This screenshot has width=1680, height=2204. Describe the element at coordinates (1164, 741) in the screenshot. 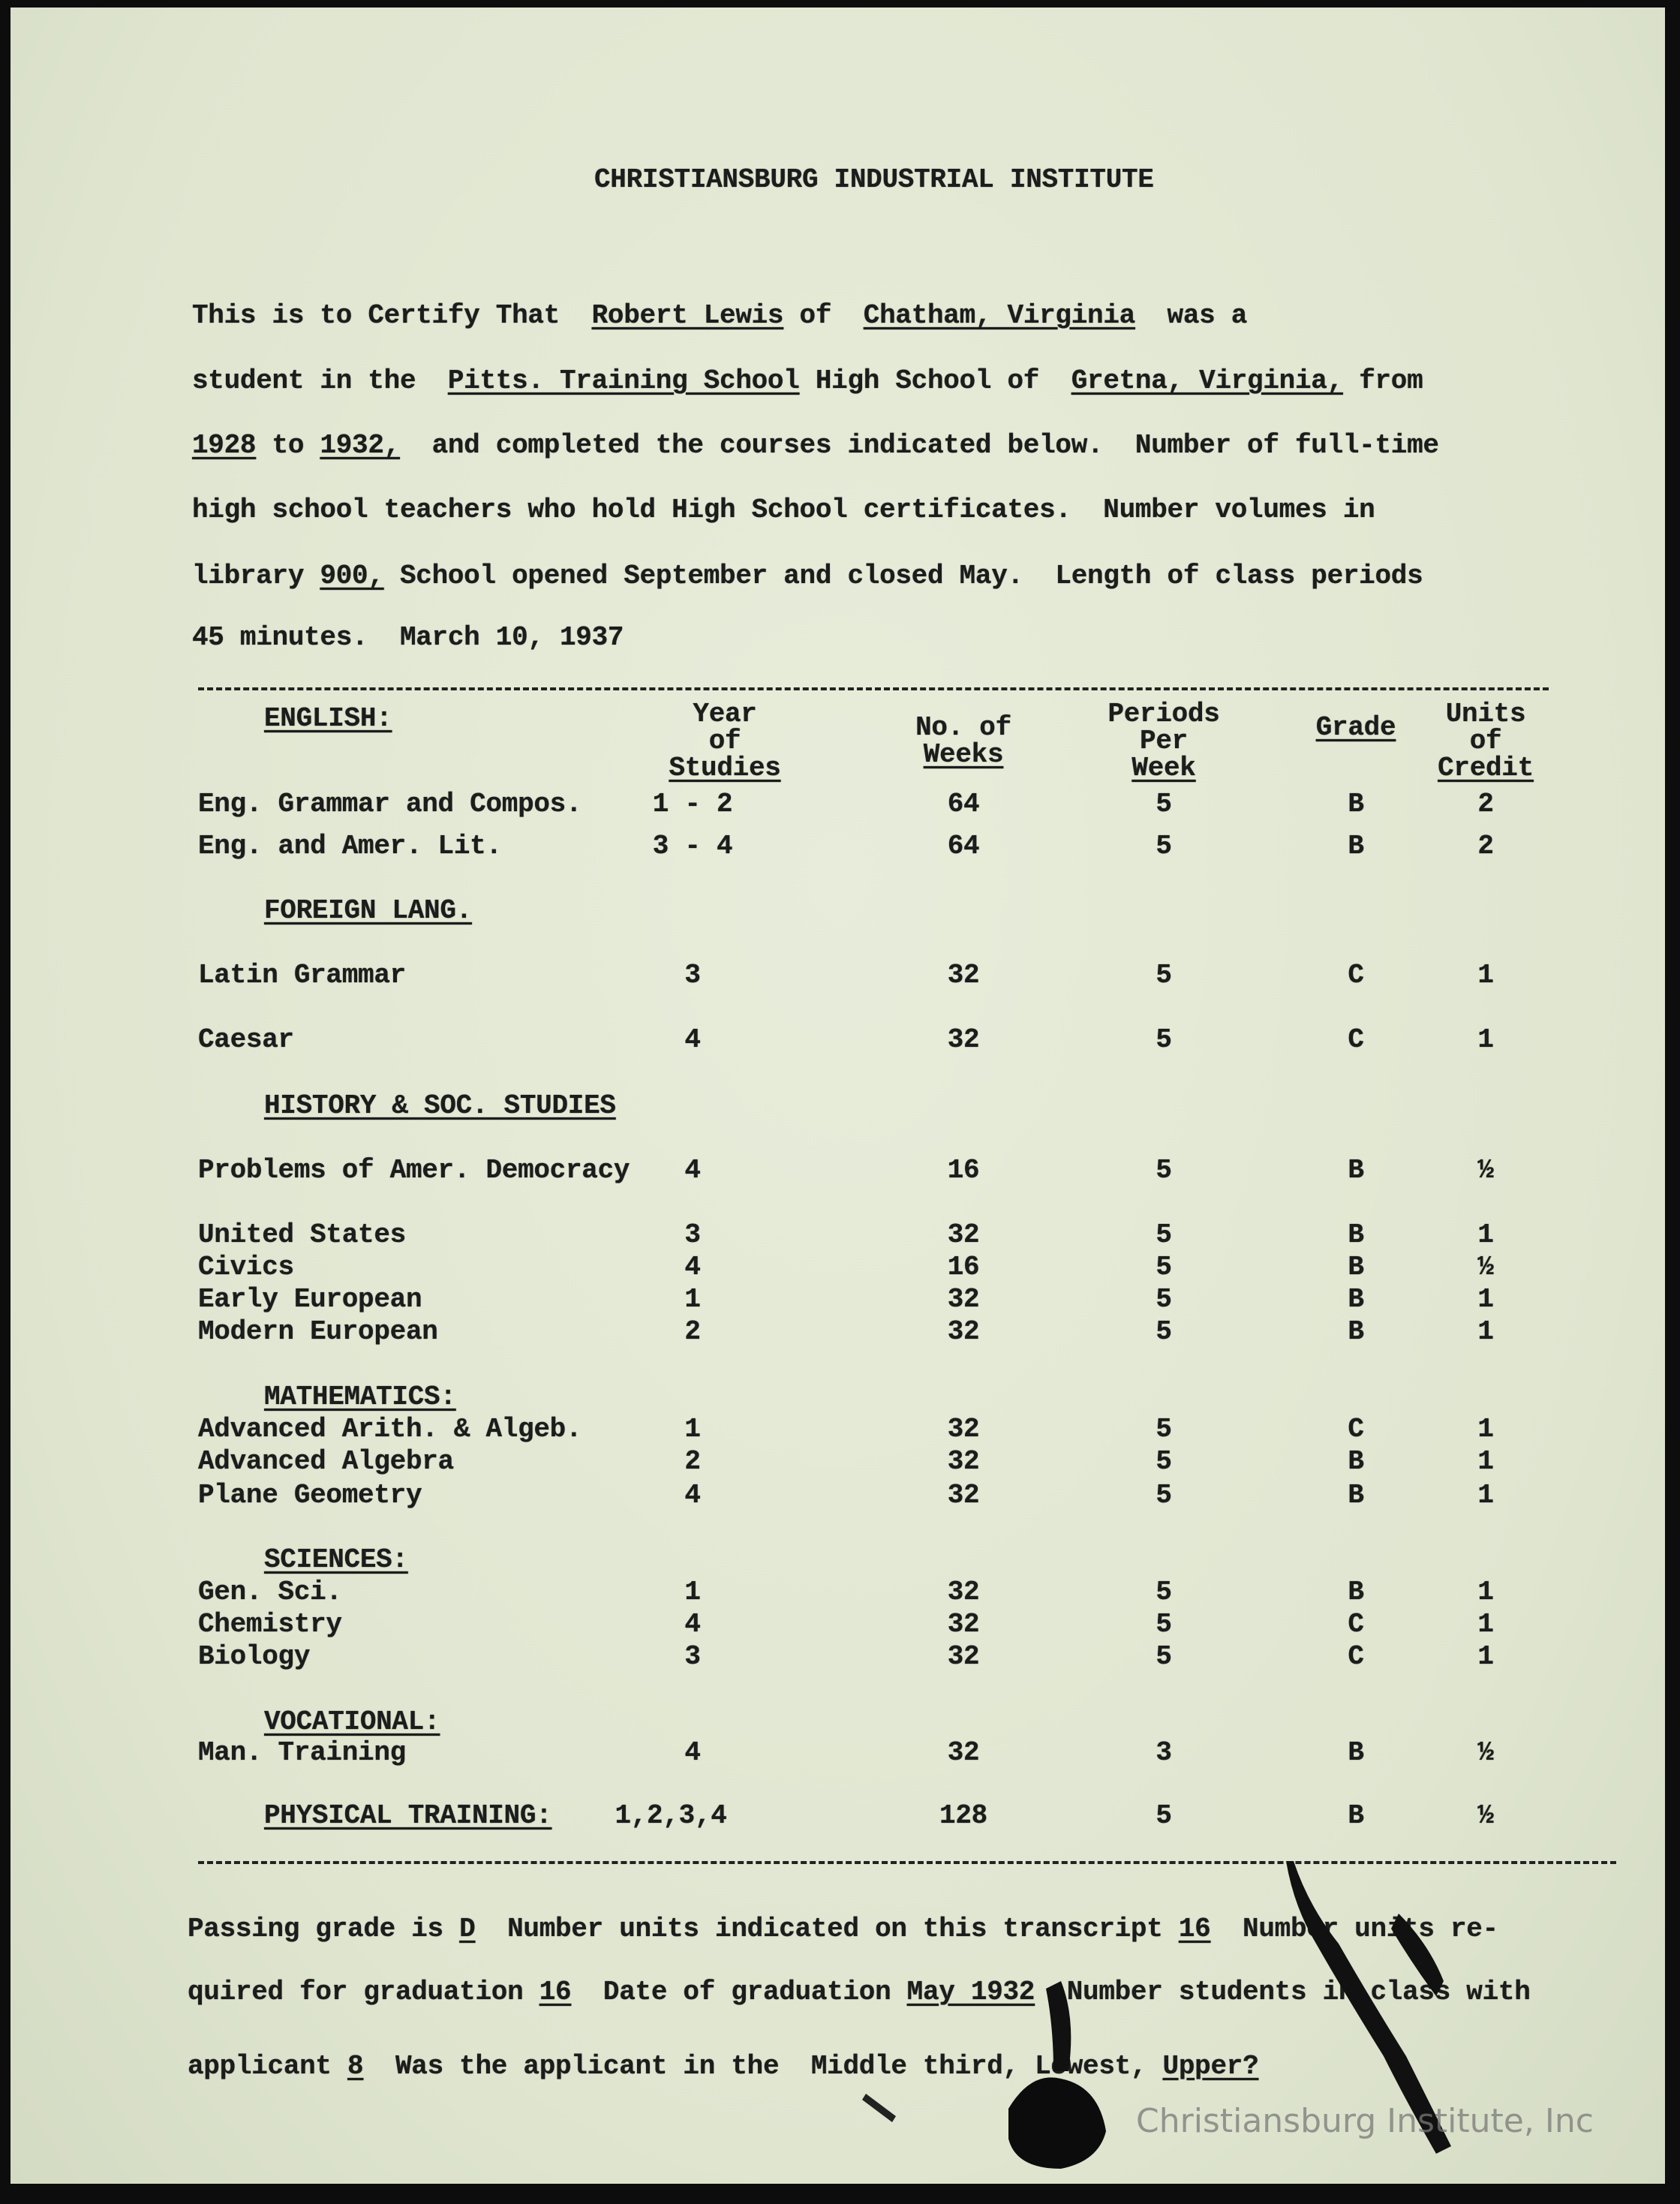

I see `column-header-periods: Per` at that location.